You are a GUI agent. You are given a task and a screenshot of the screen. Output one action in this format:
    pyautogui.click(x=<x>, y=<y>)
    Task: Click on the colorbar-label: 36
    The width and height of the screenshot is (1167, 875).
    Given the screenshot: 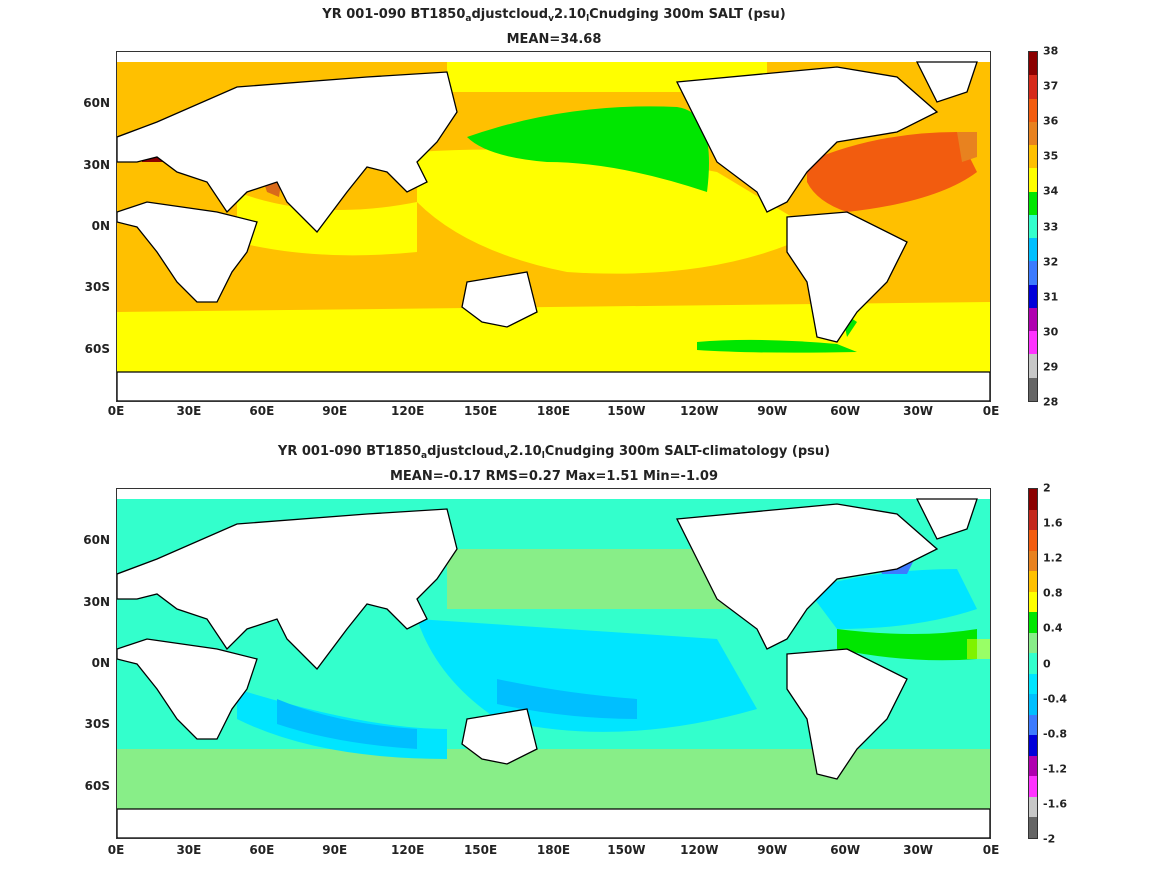 What is the action you would take?
    pyautogui.click(x=1051, y=121)
    